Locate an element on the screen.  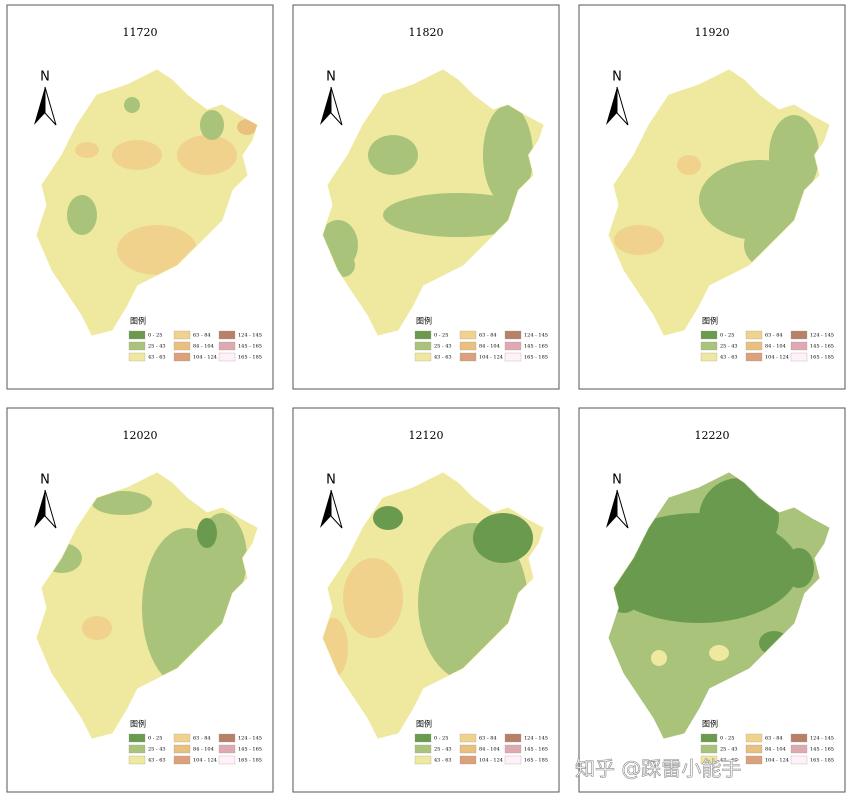
panel-title: 11720 is located at coordinates (140, 32).